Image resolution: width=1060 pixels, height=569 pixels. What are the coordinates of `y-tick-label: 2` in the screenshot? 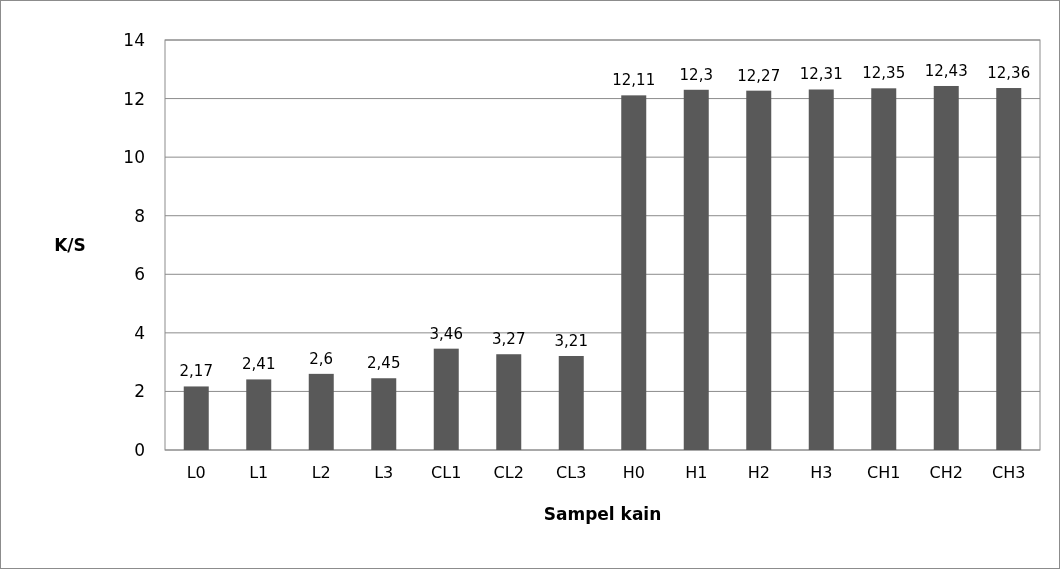 It's located at (139, 391).